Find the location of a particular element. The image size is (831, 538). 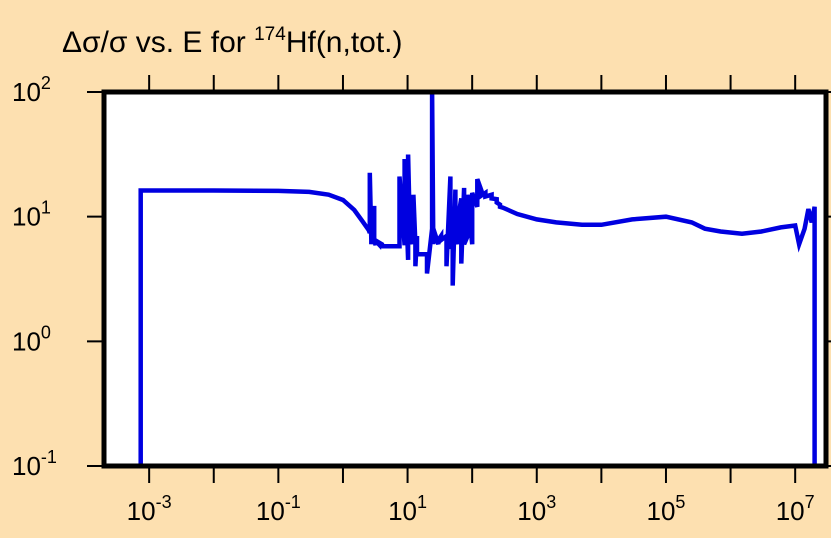

y-tick-label-exponent: 2 is located at coordinates (46, 83).